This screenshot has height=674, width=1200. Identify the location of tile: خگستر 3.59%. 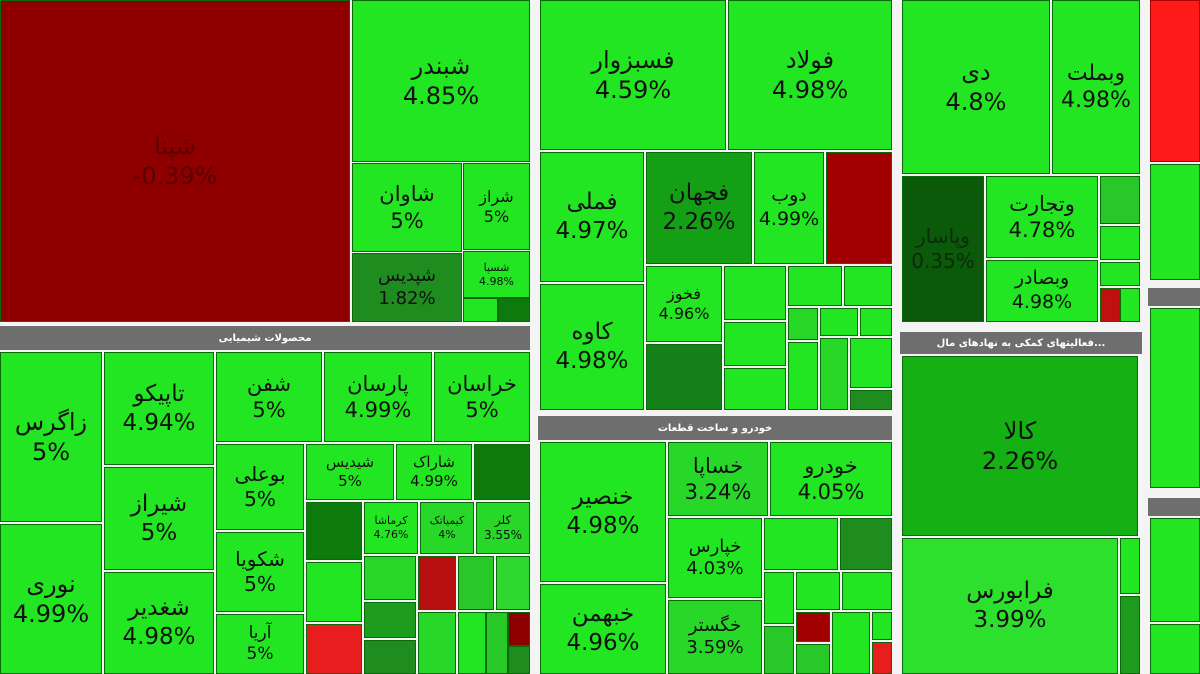
(715, 637).